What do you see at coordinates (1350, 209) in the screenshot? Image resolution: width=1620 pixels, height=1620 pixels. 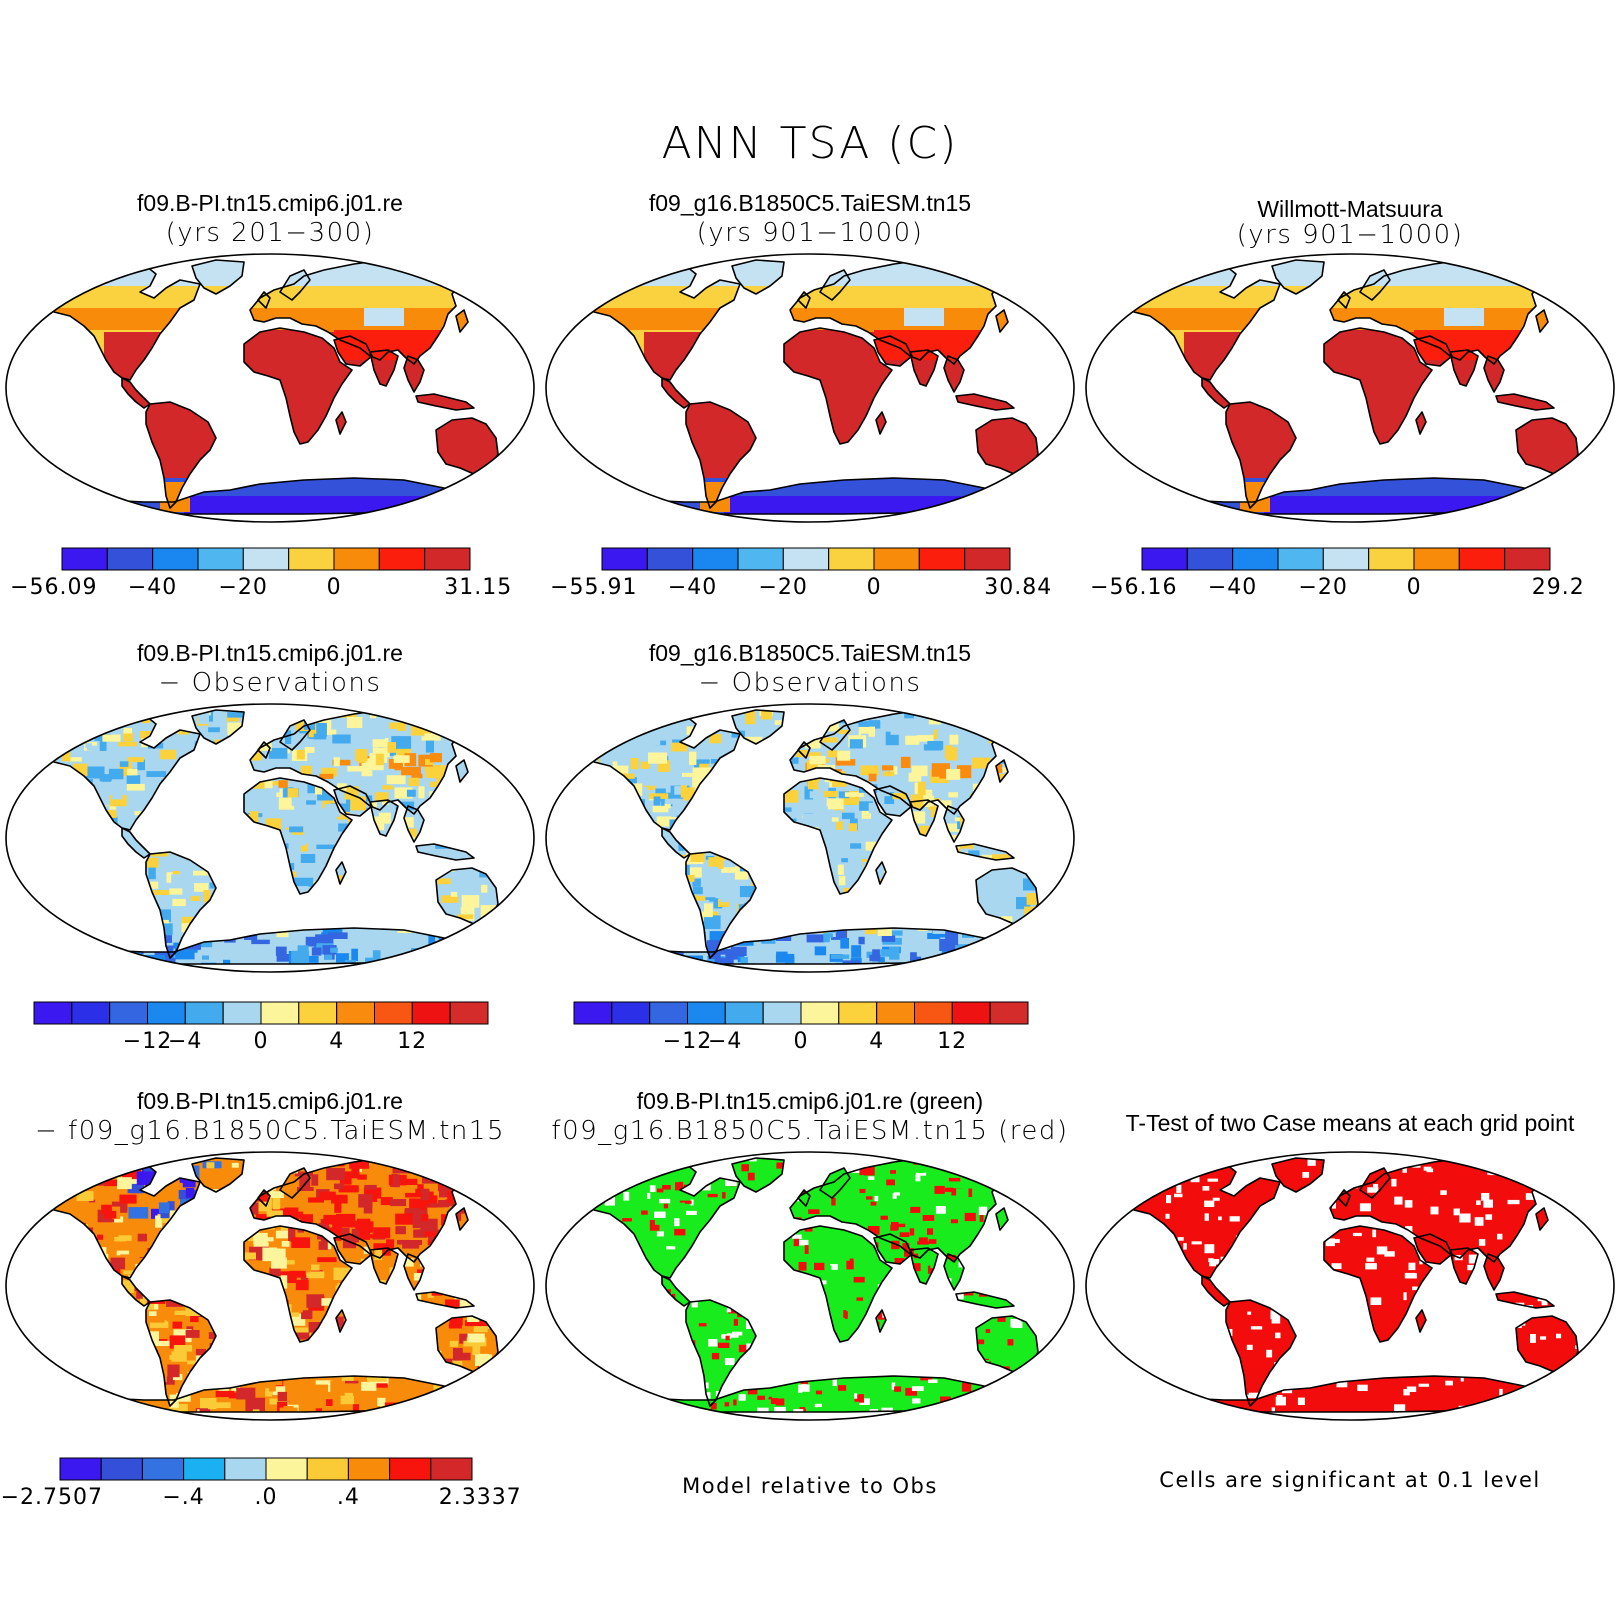 I see `panel-title: Willmott-Matsuura` at bounding box center [1350, 209].